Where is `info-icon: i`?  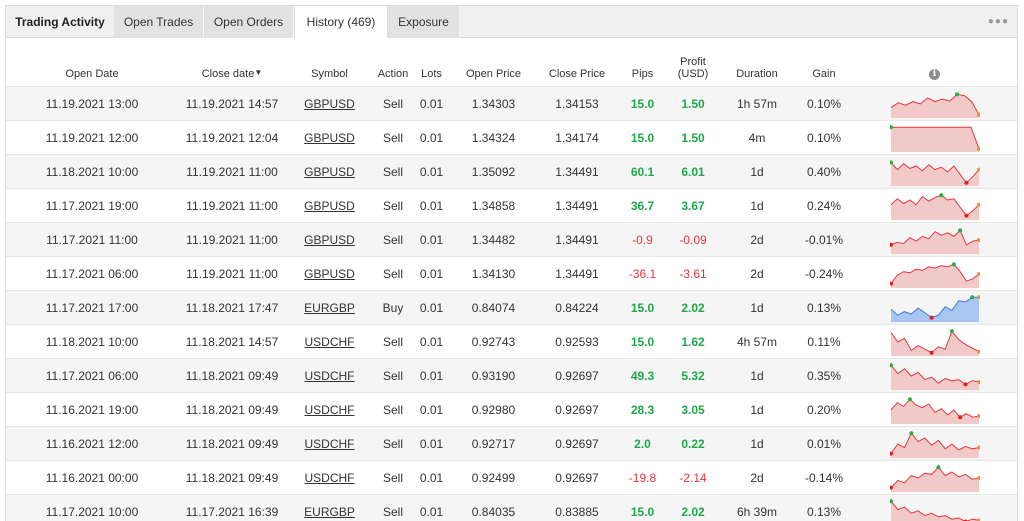 info-icon: i is located at coordinates (934, 74).